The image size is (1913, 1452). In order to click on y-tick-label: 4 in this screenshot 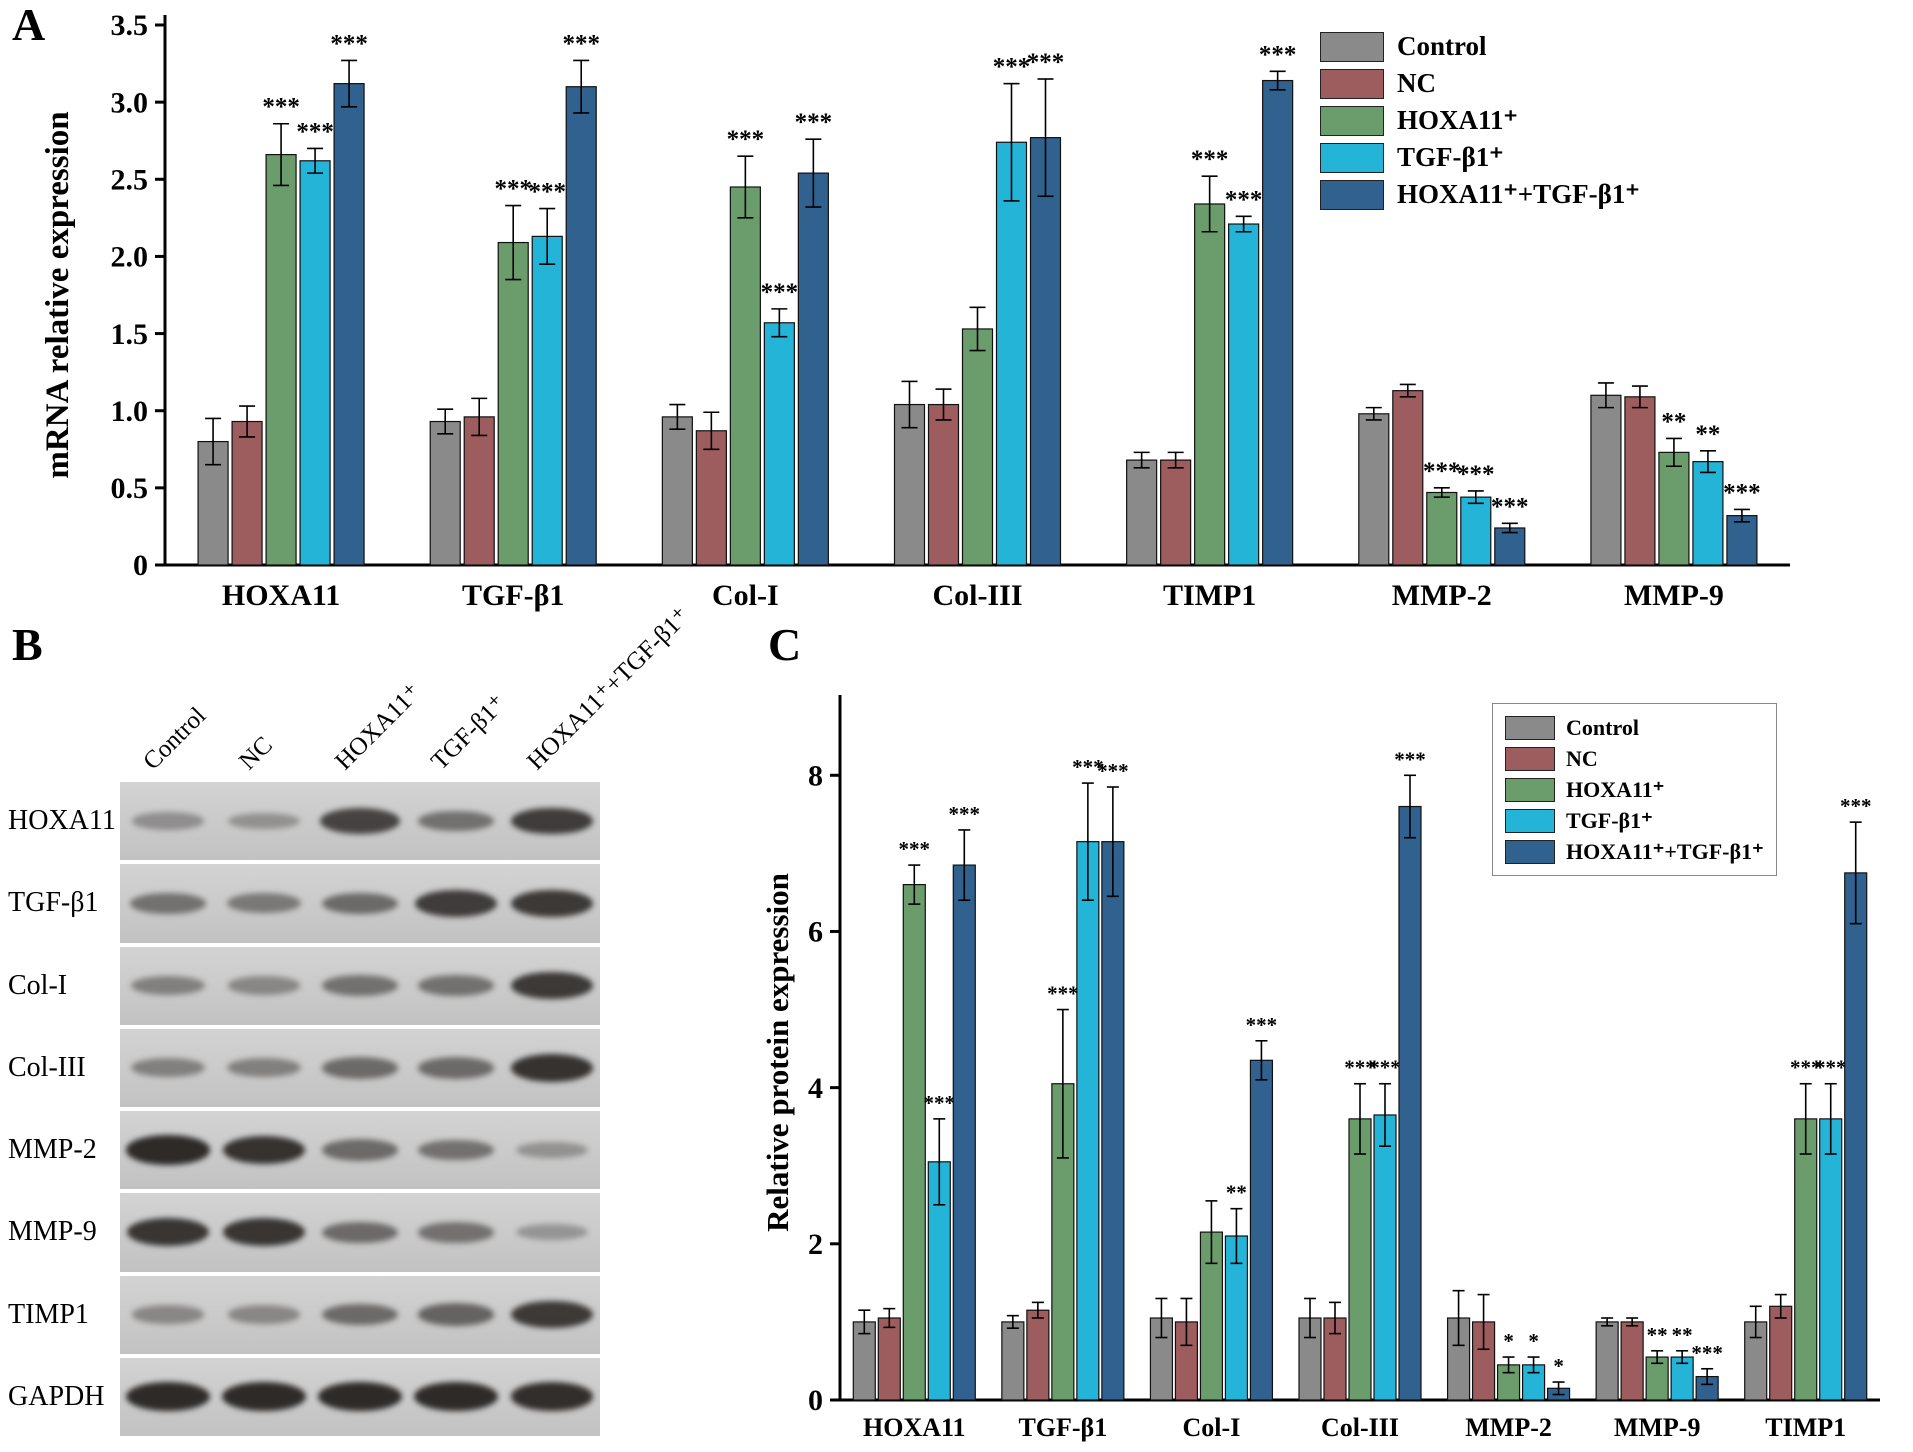, I will do `click(815, 1088)`.